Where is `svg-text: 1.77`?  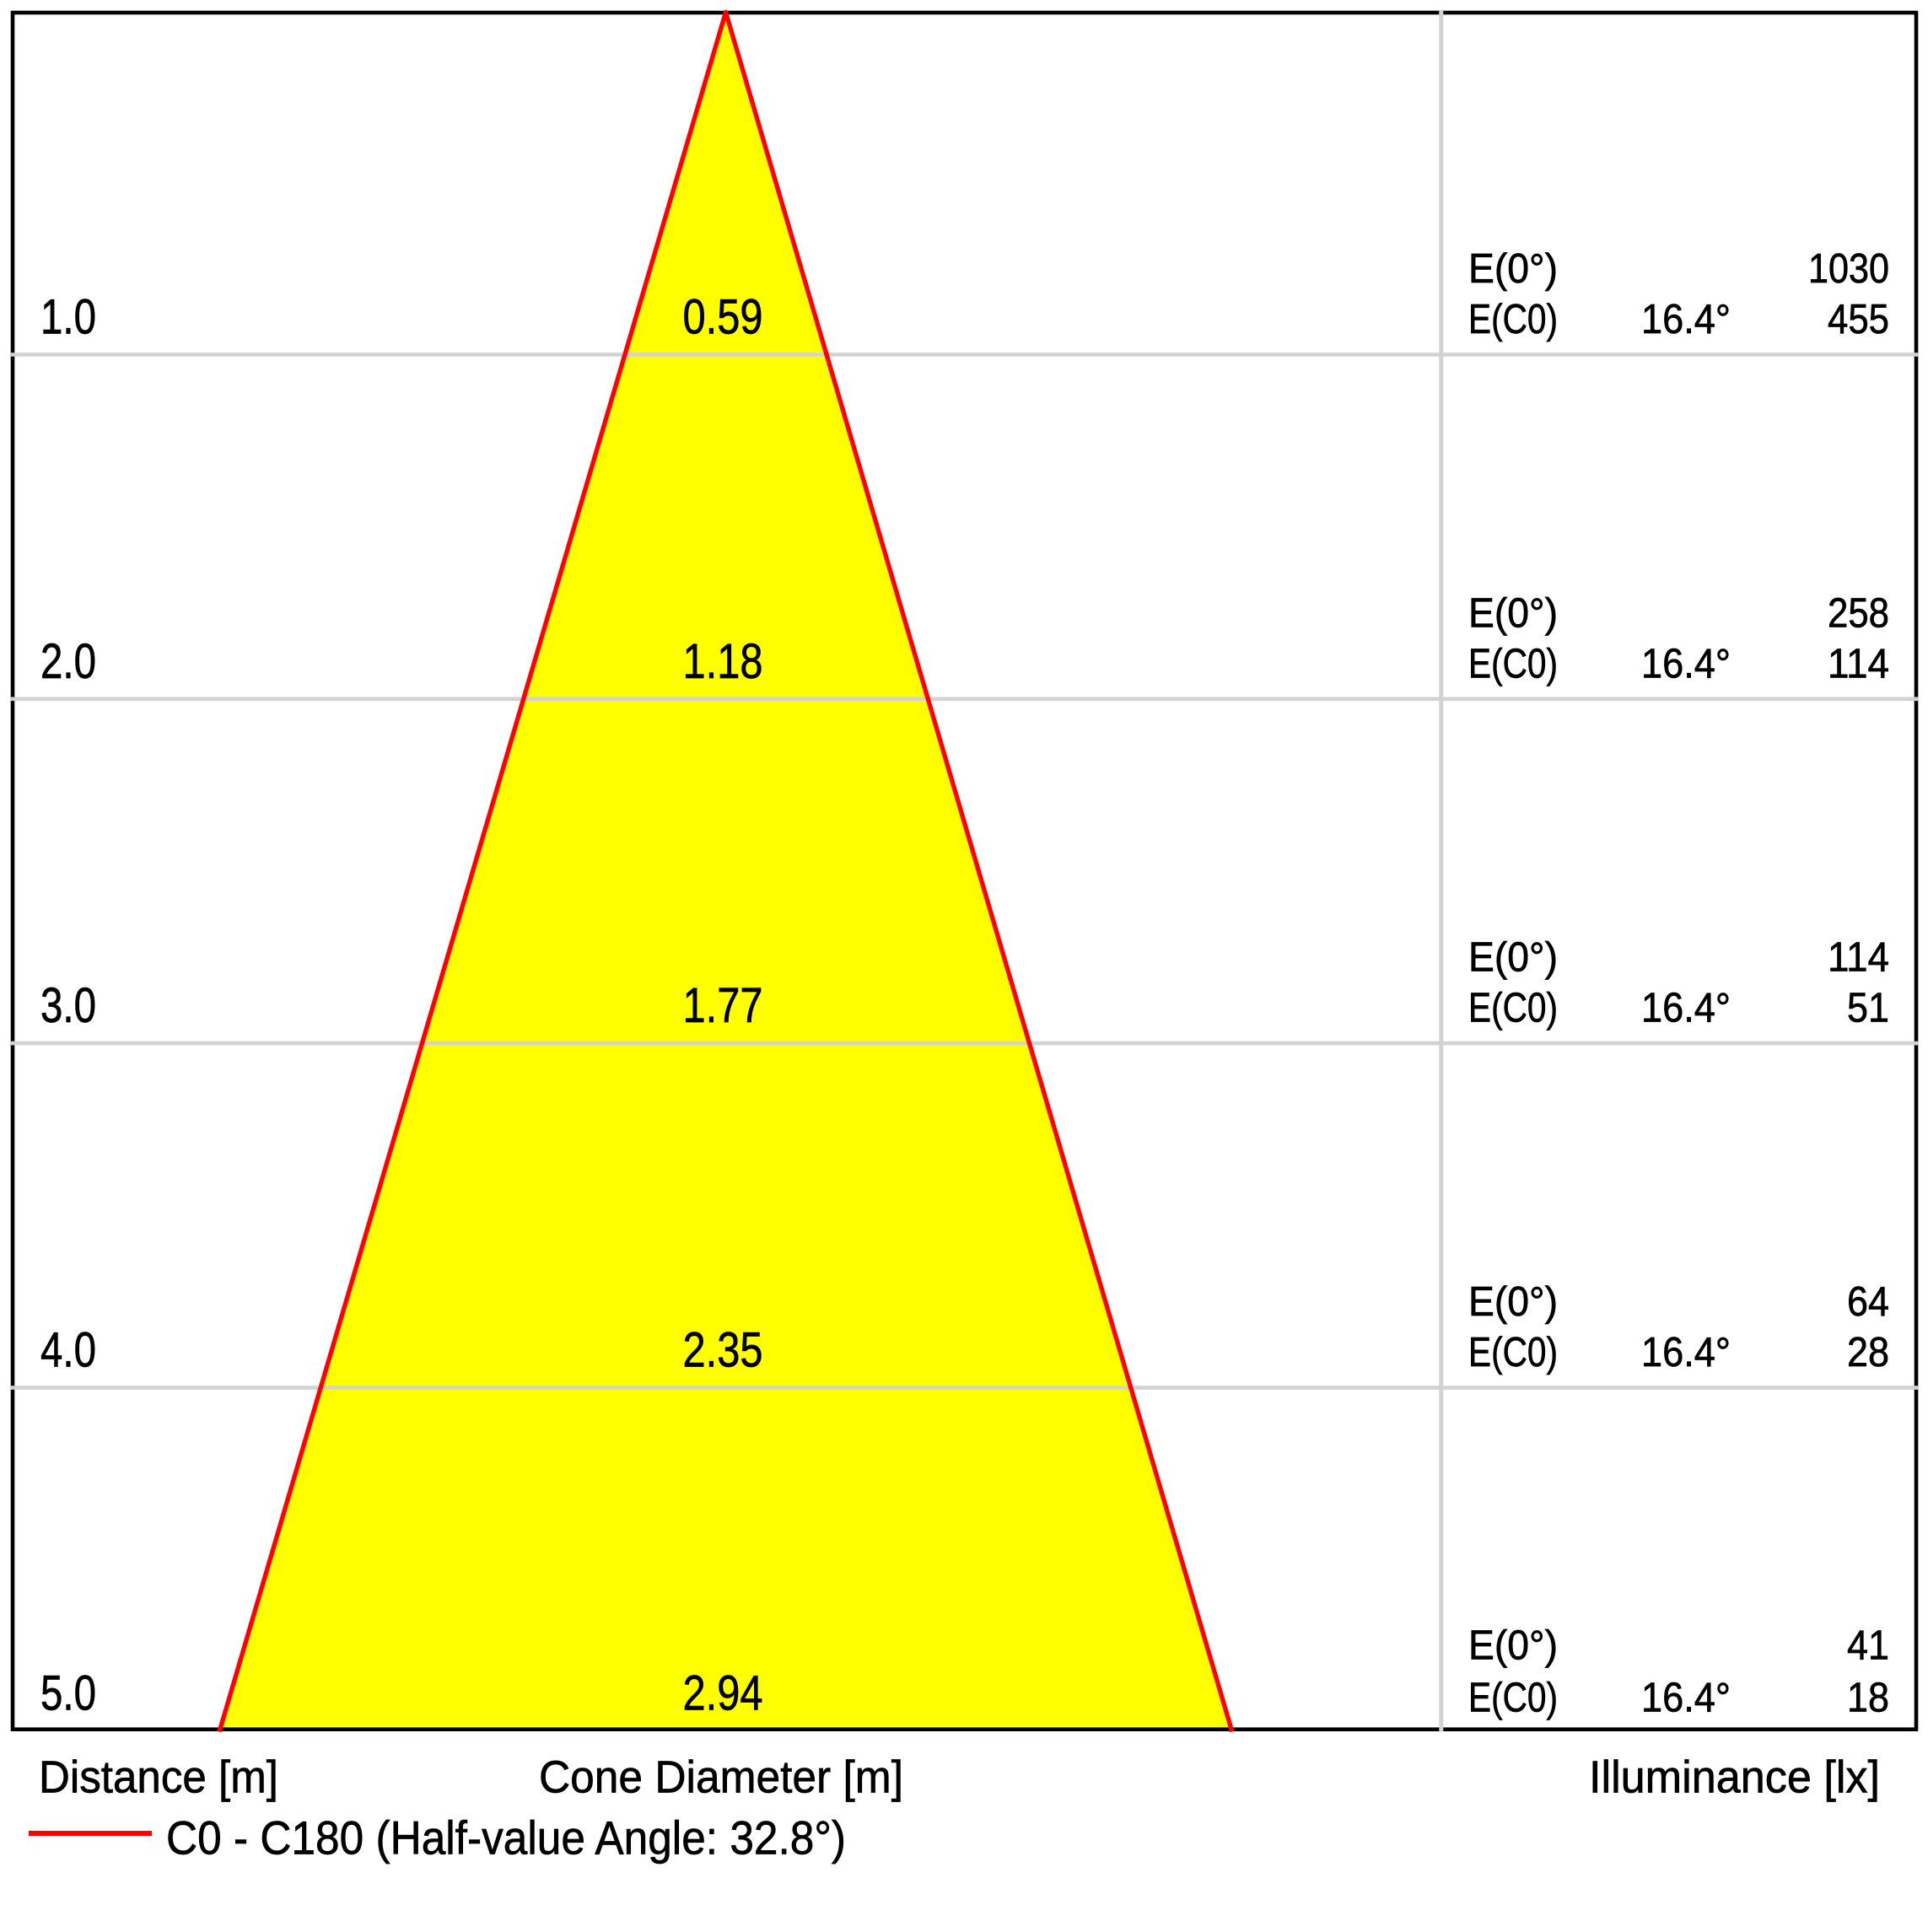
svg-text: 1.77 is located at coordinates (723, 1006).